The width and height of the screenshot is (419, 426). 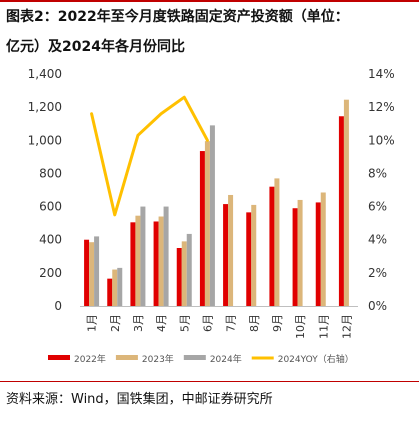 What do you see at coordinates (115, 323) in the screenshot?
I see `x-axis-category-label: 2月` at bounding box center [115, 323].